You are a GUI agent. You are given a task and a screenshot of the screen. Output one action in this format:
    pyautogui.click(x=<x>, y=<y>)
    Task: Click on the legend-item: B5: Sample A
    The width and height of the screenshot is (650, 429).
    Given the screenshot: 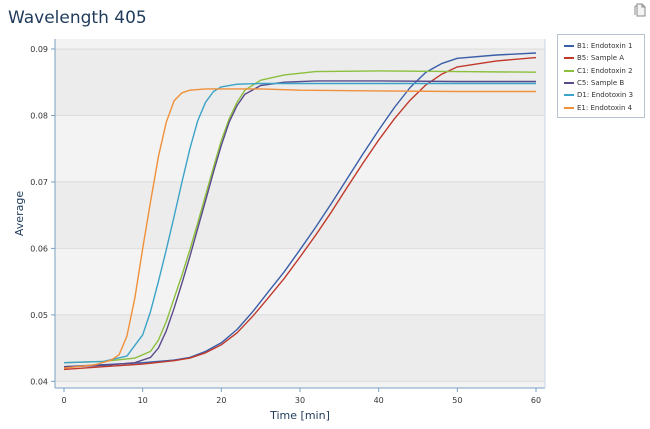 What is the action you would take?
    pyautogui.click(x=604, y=58)
    